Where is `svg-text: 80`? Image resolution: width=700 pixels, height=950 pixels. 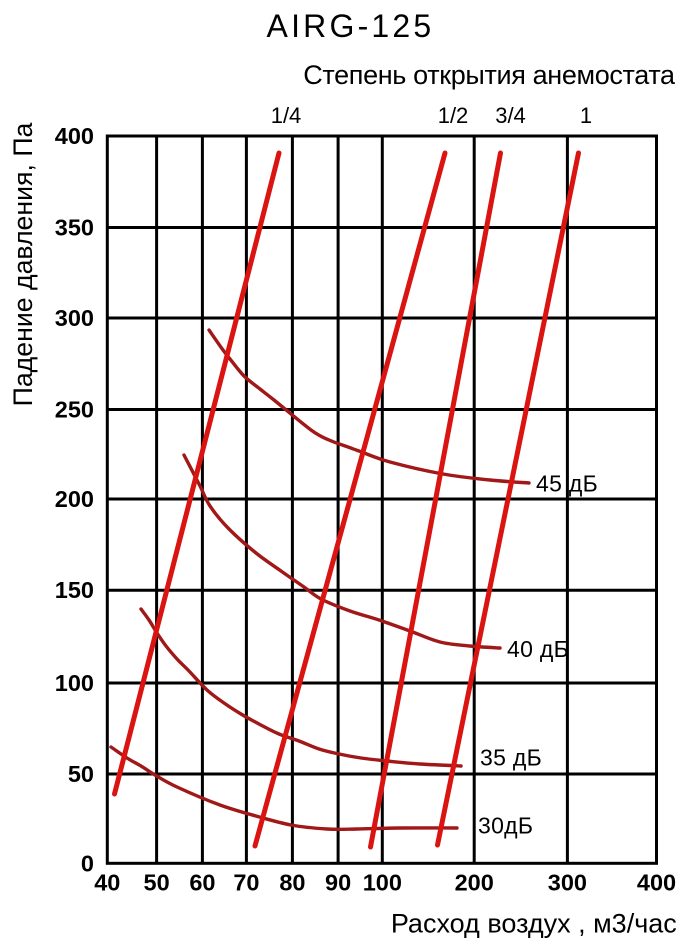 svg-text: 80 is located at coordinates (292, 883).